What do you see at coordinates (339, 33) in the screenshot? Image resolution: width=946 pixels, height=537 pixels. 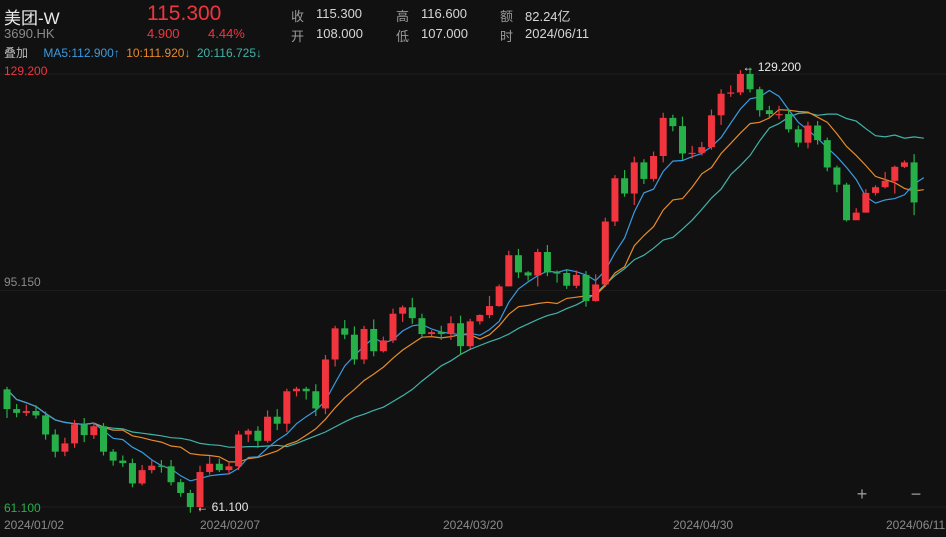 I see `open-value: 108.000` at bounding box center [339, 33].